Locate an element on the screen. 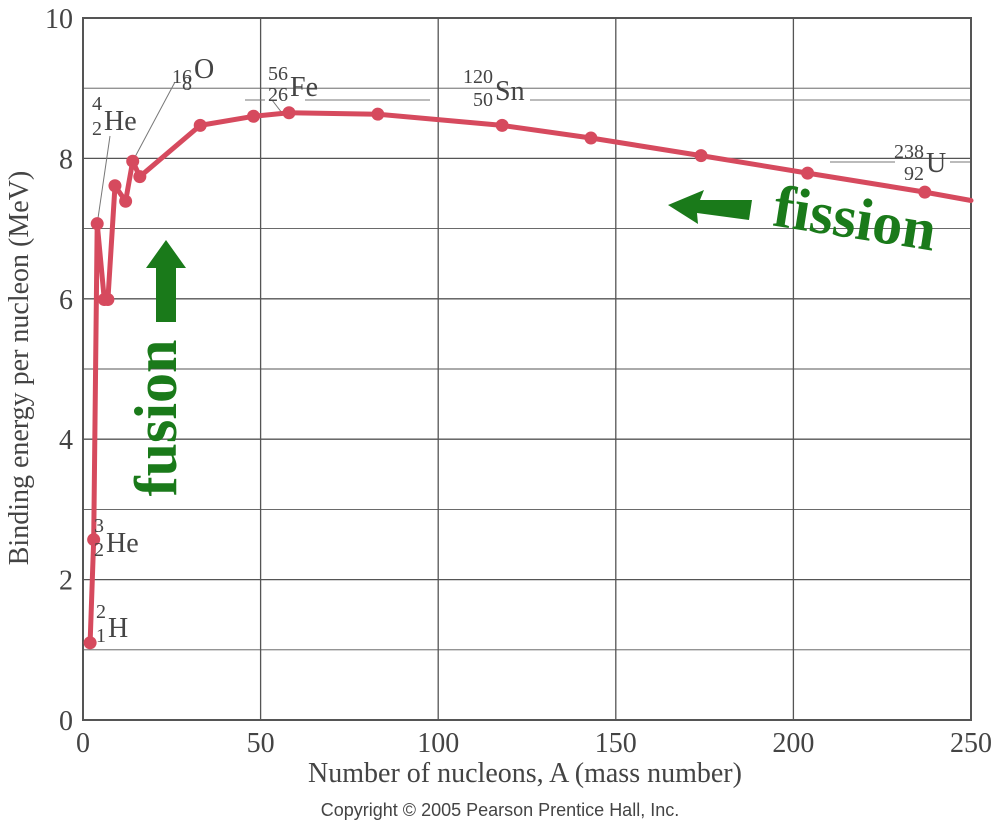 The height and width of the screenshot is (830, 1000). isotope-label-o-16: 168 O is located at coordinates (193, 74).